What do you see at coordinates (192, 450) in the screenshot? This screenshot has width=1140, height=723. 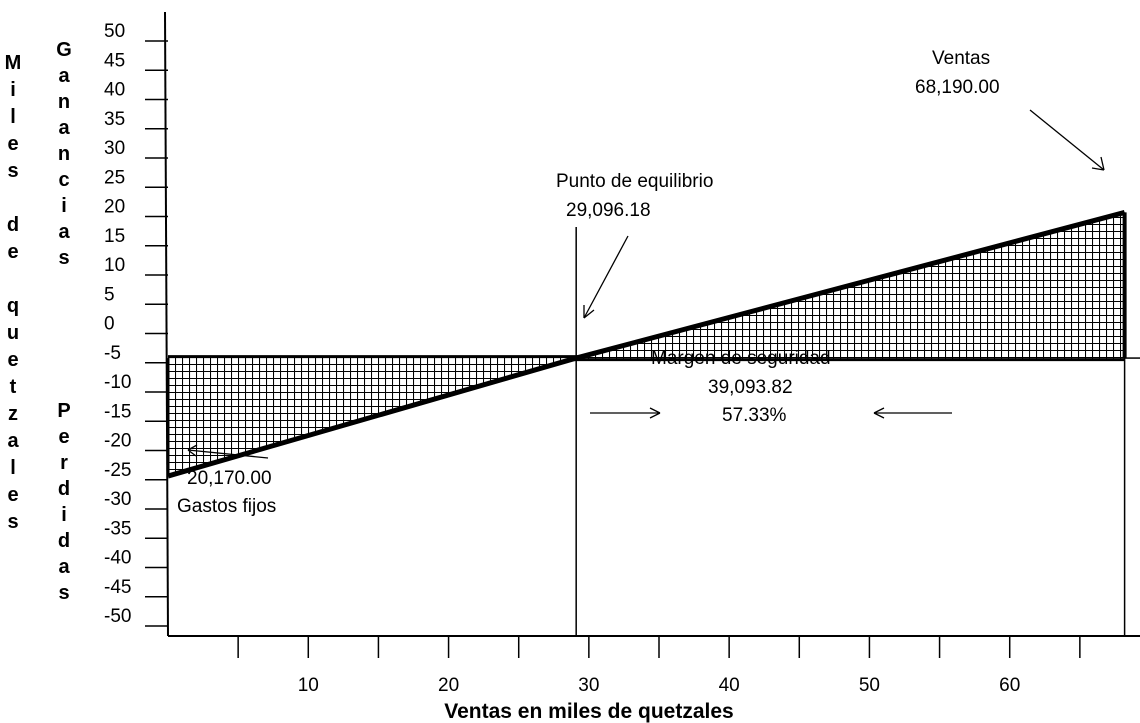 I see `fixed-cost-arrow-head` at bounding box center [192, 450].